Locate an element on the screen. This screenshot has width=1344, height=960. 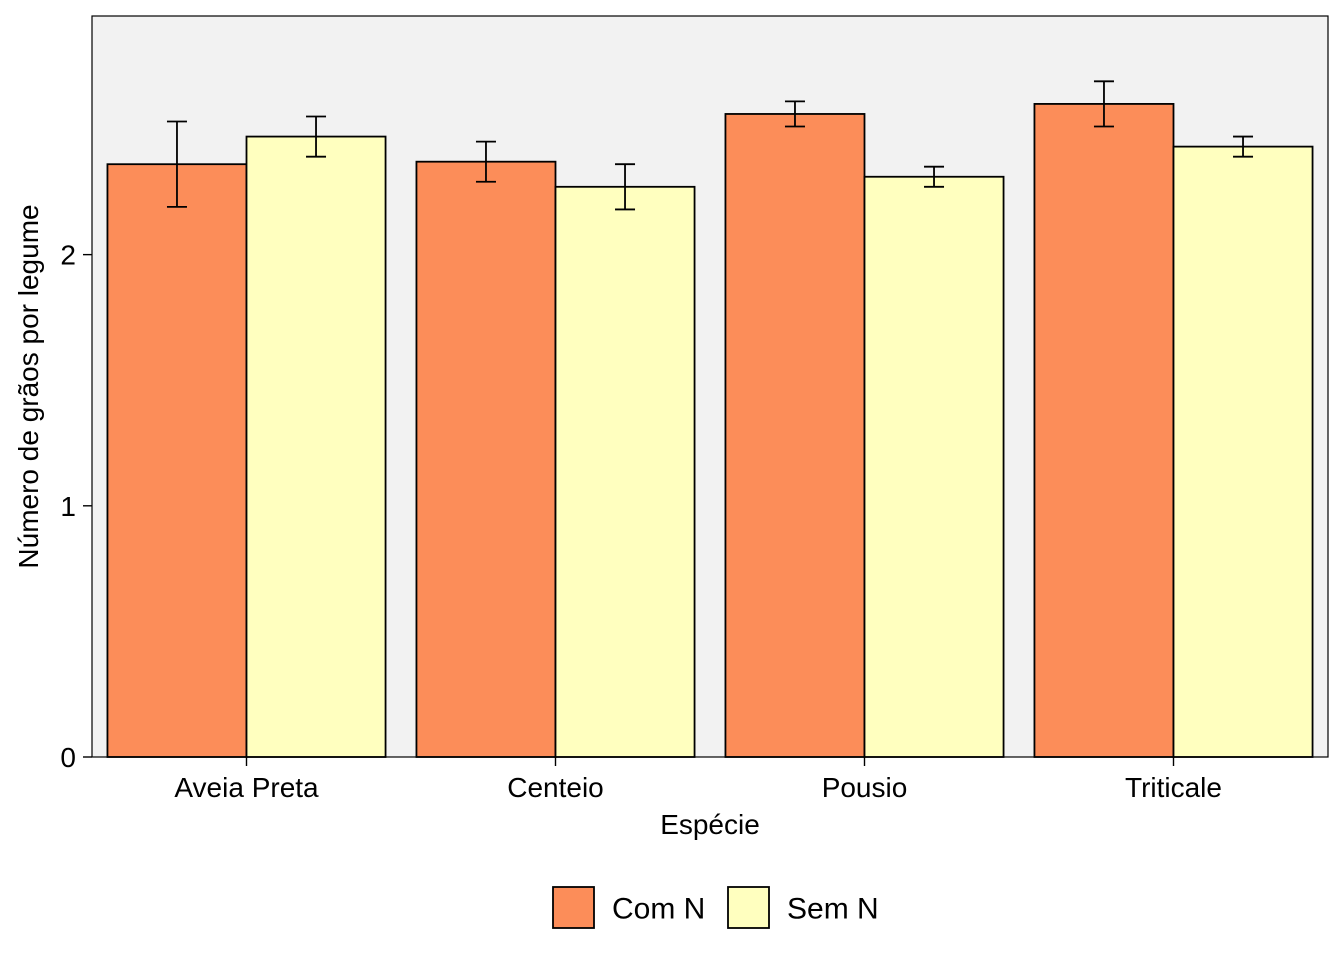
bar-aveia-preta-sem-n is located at coordinates (316, 446).